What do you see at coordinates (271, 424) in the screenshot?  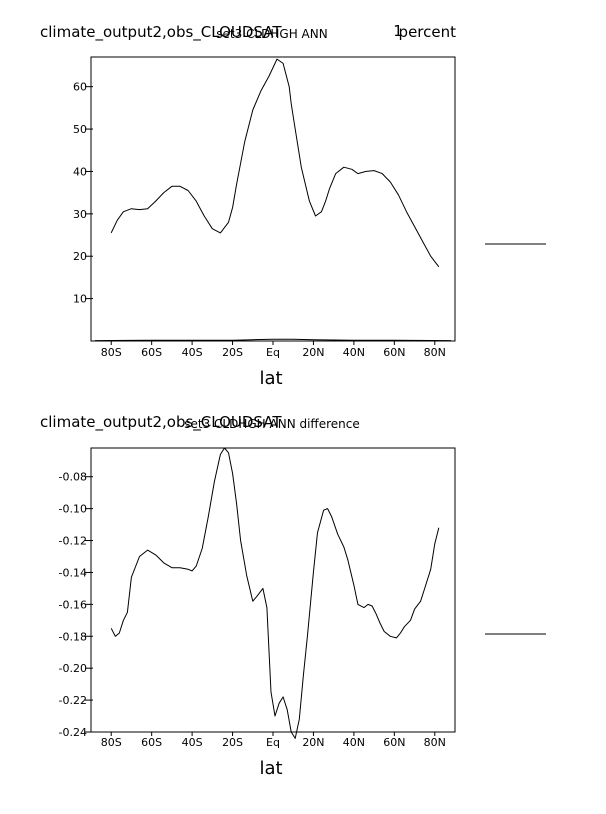 I see `chart-subtitle: set3 CLDHGH ANN difference` at bounding box center [271, 424].